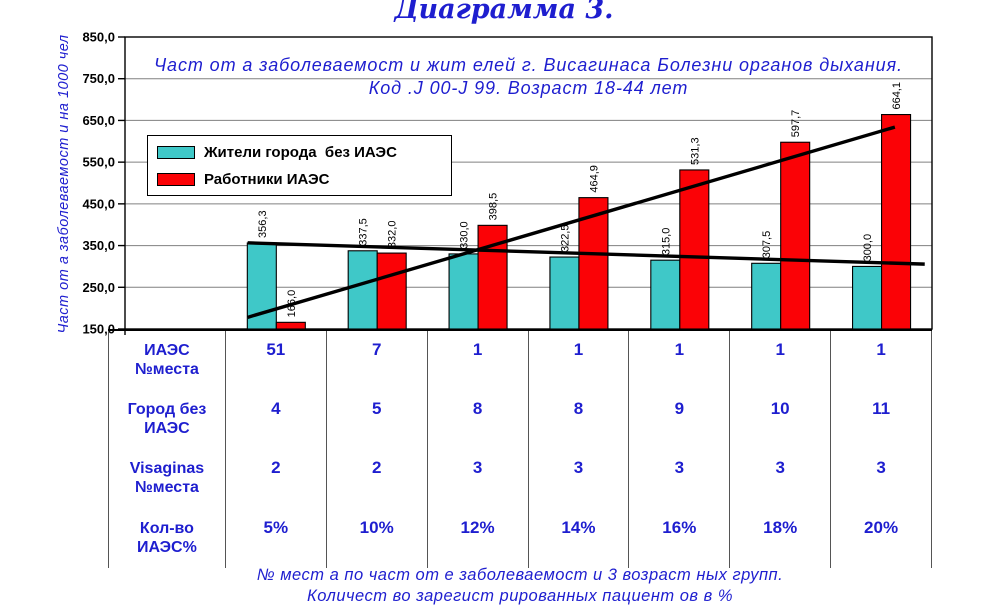 Image resolution: width=1008 pixels, height=616 pixels. I want to click on table-row-label: Кол-во ИАЭС%, so click(167, 537).